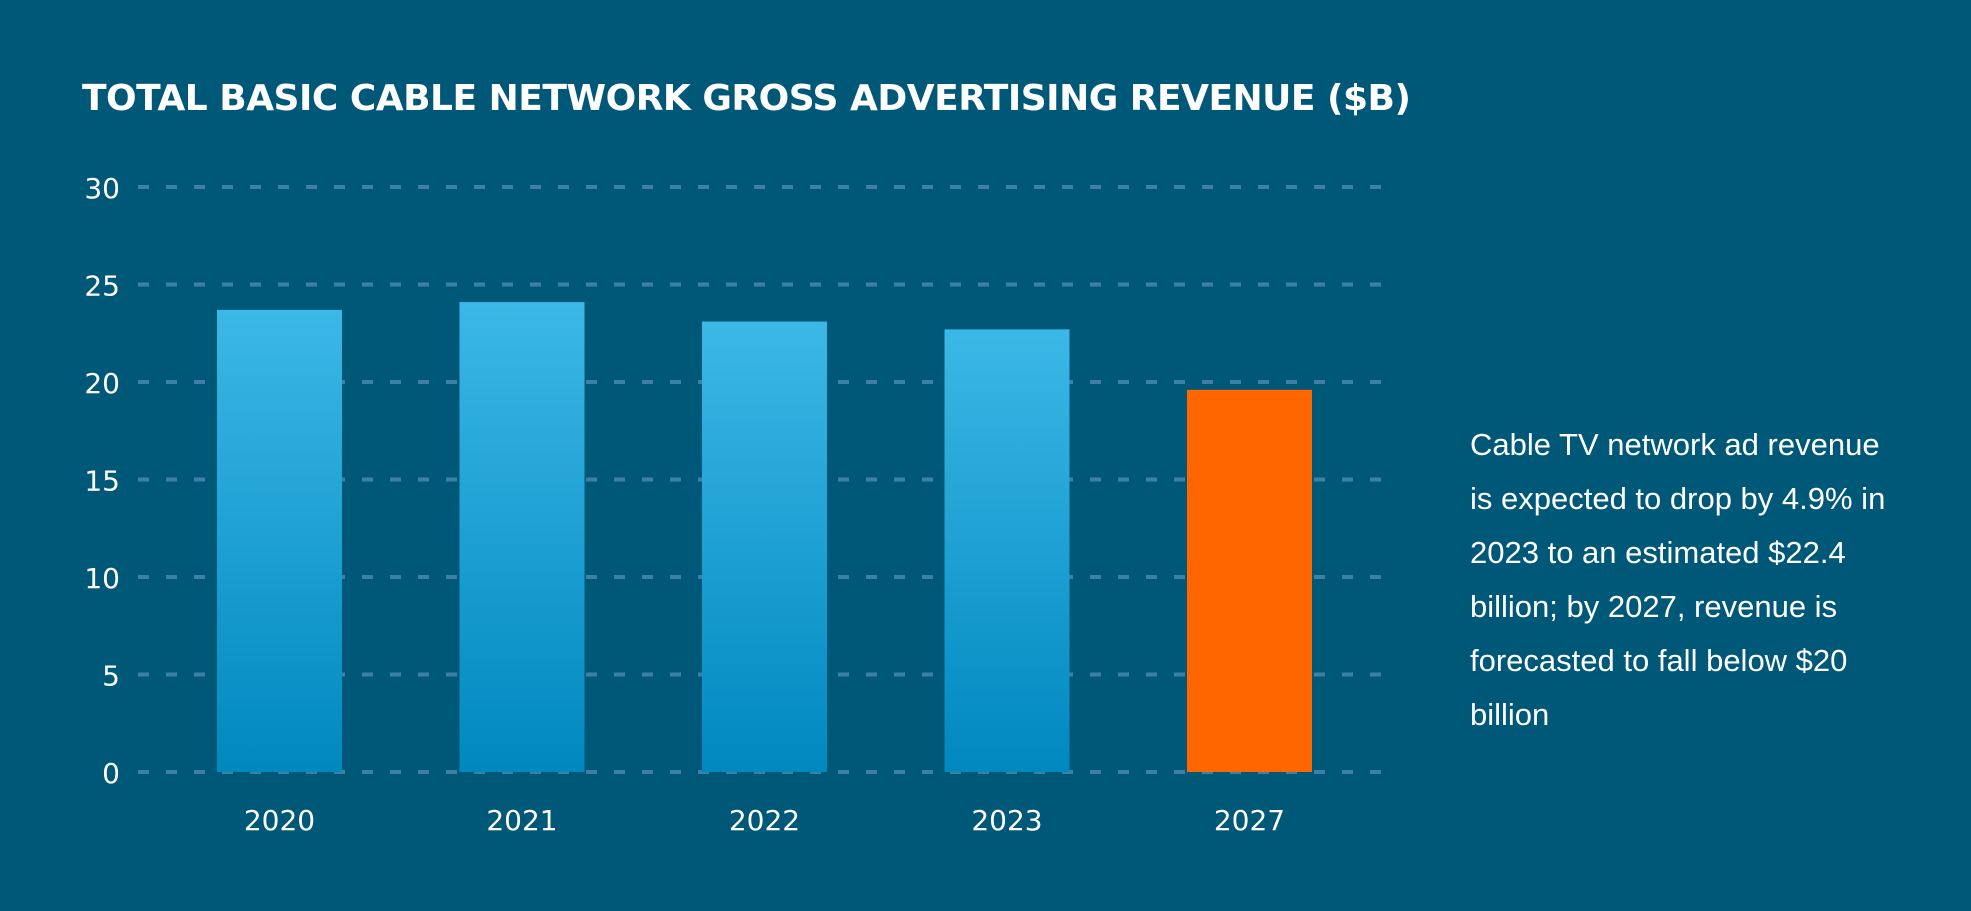 The height and width of the screenshot is (911, 1971). What do you see at coordinates (1006, 820) in the screenshot?
I see `x-tick-label: 2023` at bounding box center [1006, 820].